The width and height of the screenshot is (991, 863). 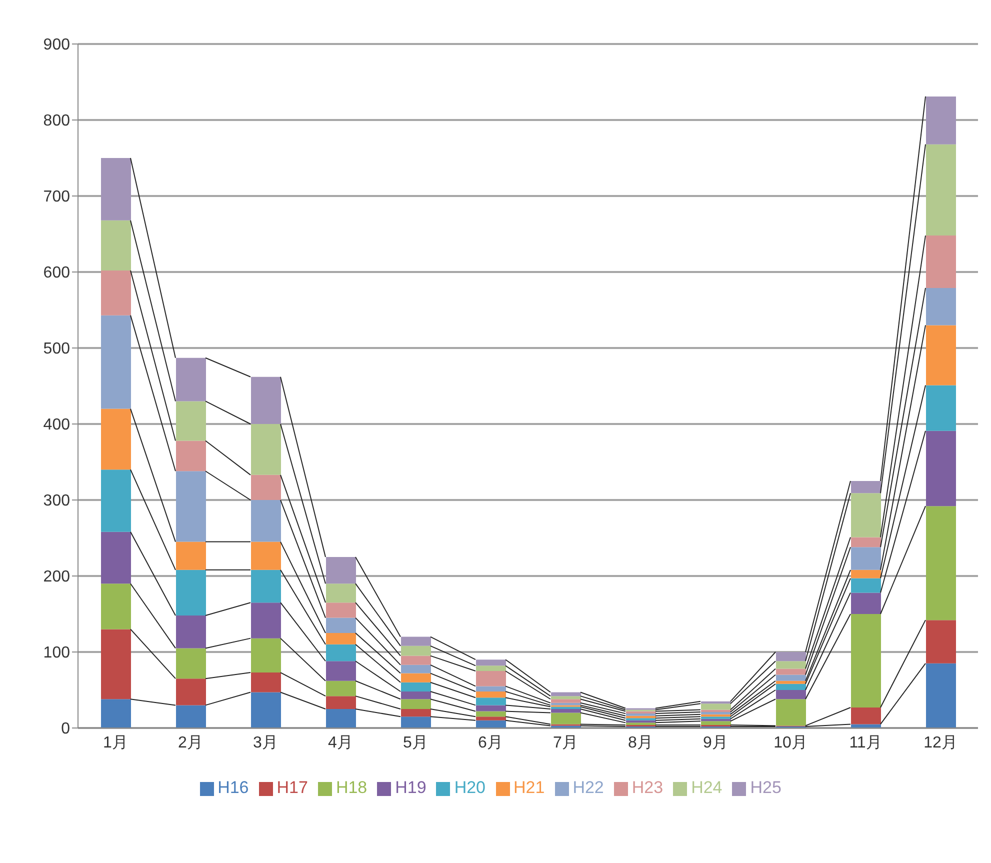 What do you see at coordinates (190, 743) in the screenshot?
I see `x-tick-label: 2月` at bounding box center [190, 743].